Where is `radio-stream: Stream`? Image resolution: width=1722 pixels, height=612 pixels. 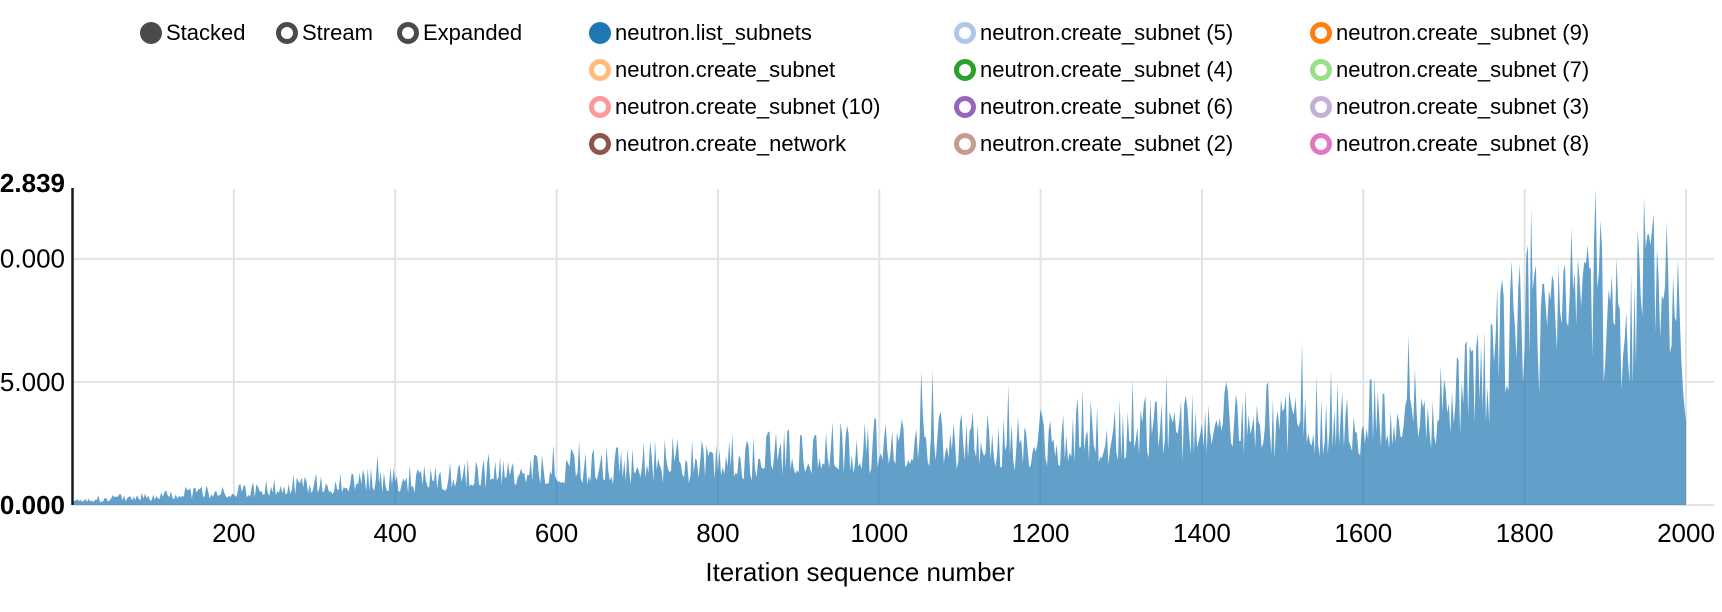 radio-stream: Stream is located at coordinates (324, 33).